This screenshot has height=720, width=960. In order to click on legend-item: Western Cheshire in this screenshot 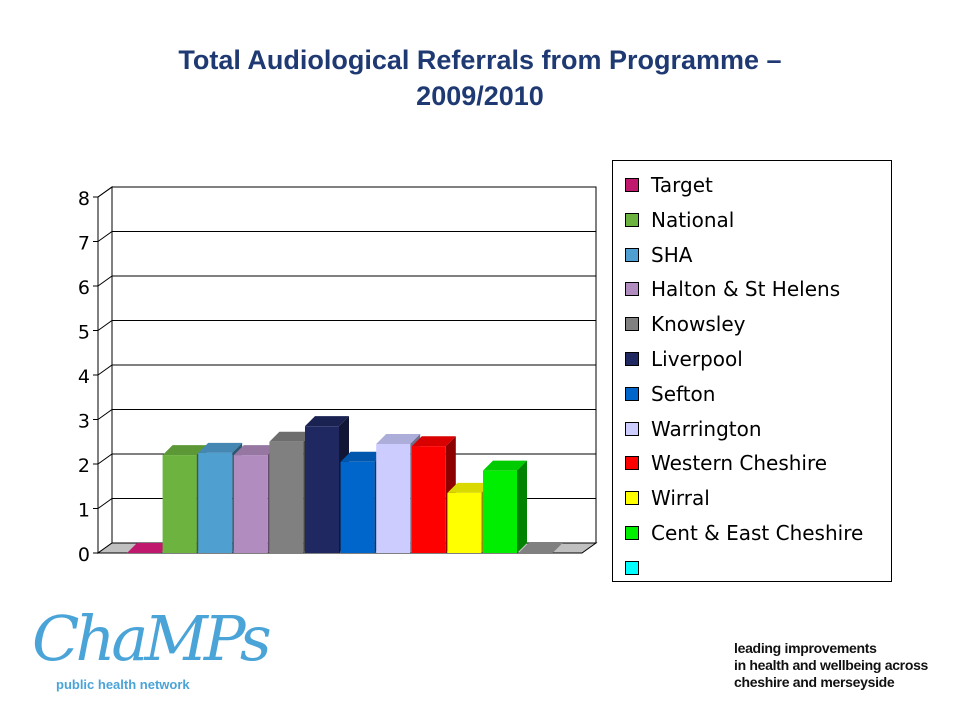, I will do `click(726, 463)`.